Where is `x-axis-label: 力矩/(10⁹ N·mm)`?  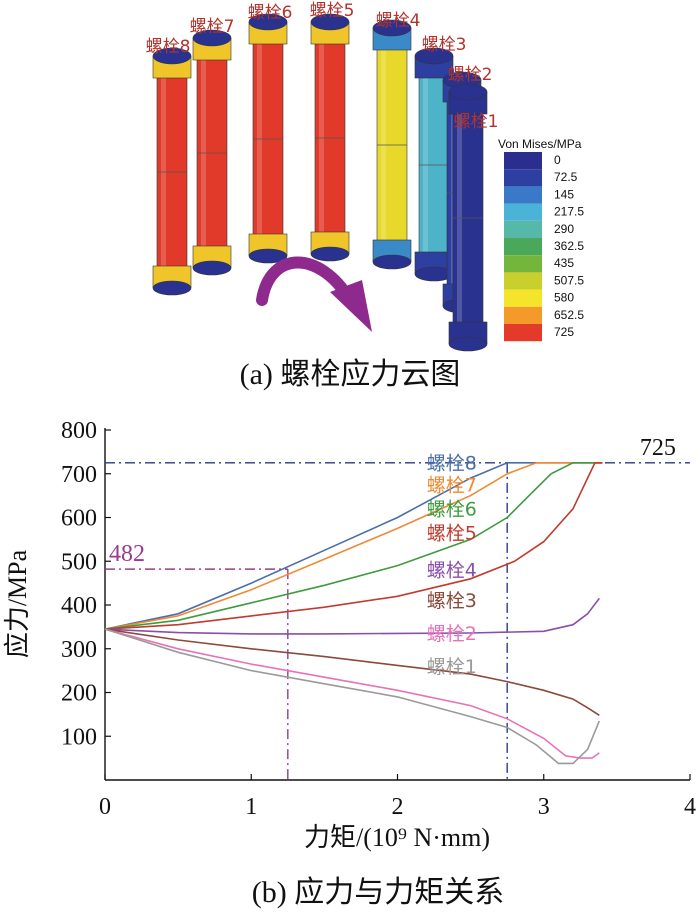 x-axis-label: 力矩/(10⁹ N·mm) is located at coordinates (397, 837).